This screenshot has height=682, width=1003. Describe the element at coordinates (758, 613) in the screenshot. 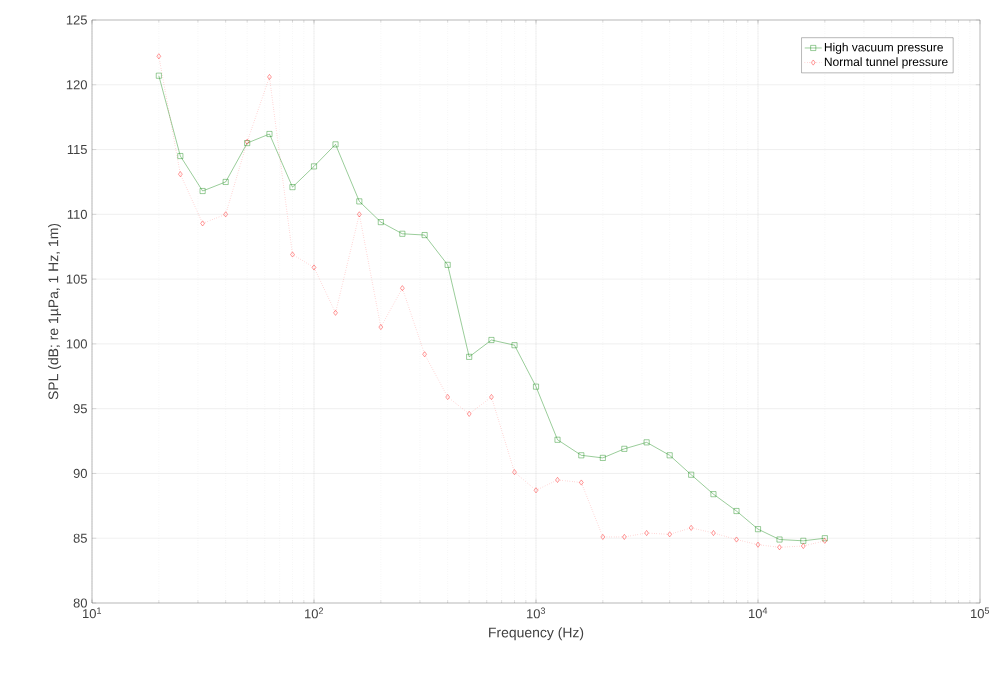

I see `x-tick-label: 10$^{4}$` at that location.